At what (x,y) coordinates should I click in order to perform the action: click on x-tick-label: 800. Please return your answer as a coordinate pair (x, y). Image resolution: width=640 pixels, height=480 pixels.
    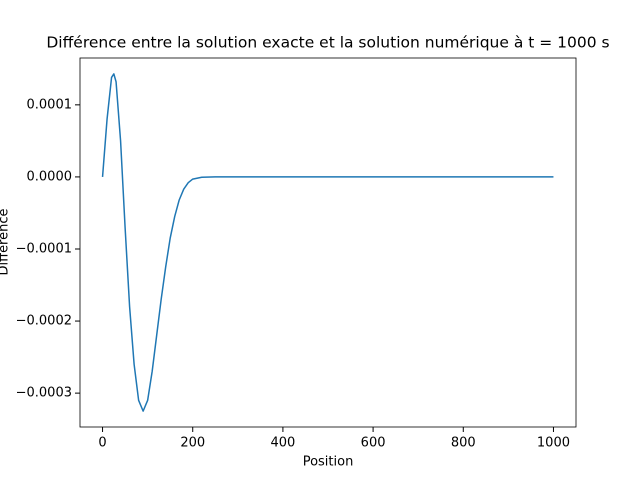
    Looking at the image, I should click on (463, 443).